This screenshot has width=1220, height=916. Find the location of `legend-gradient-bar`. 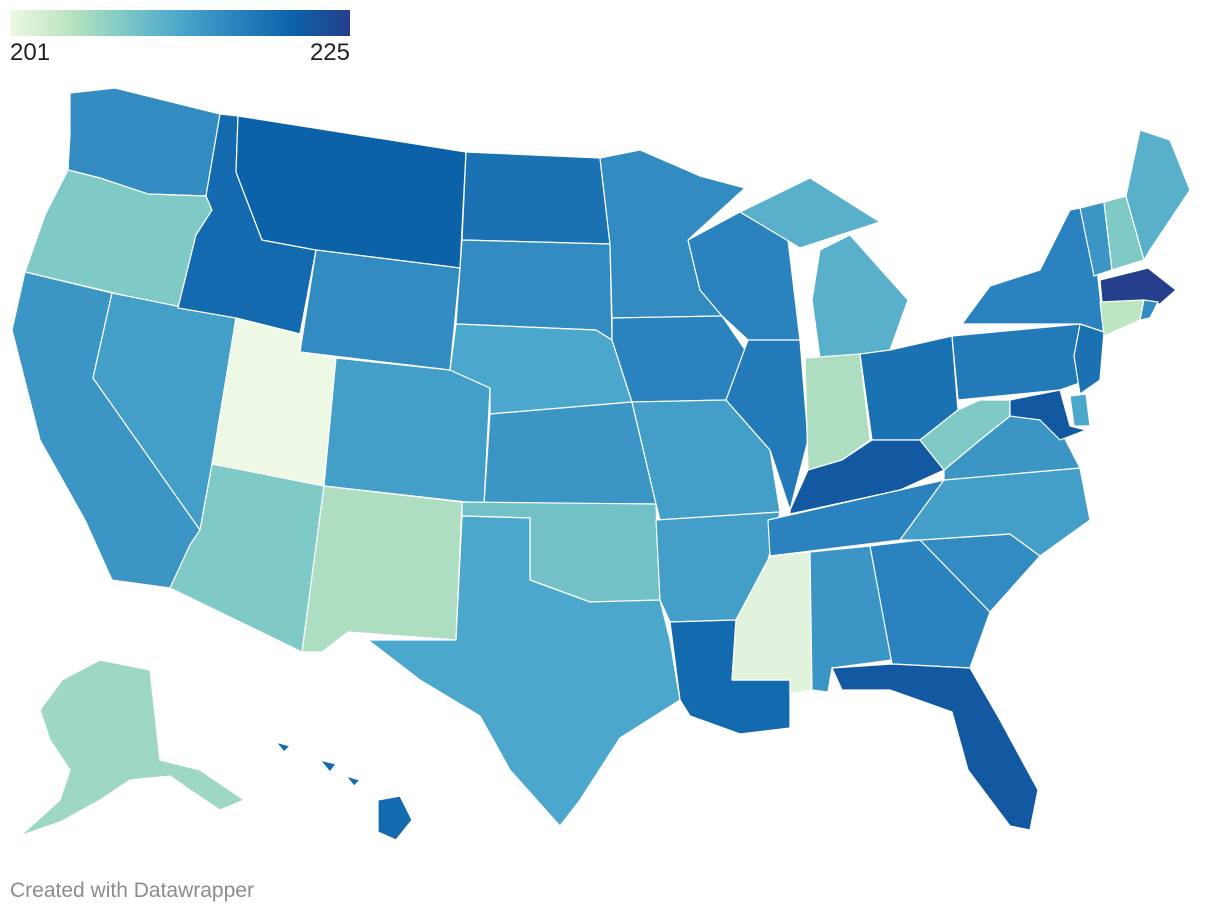

legend-gradient-bar is located at coordinates (180, 23).